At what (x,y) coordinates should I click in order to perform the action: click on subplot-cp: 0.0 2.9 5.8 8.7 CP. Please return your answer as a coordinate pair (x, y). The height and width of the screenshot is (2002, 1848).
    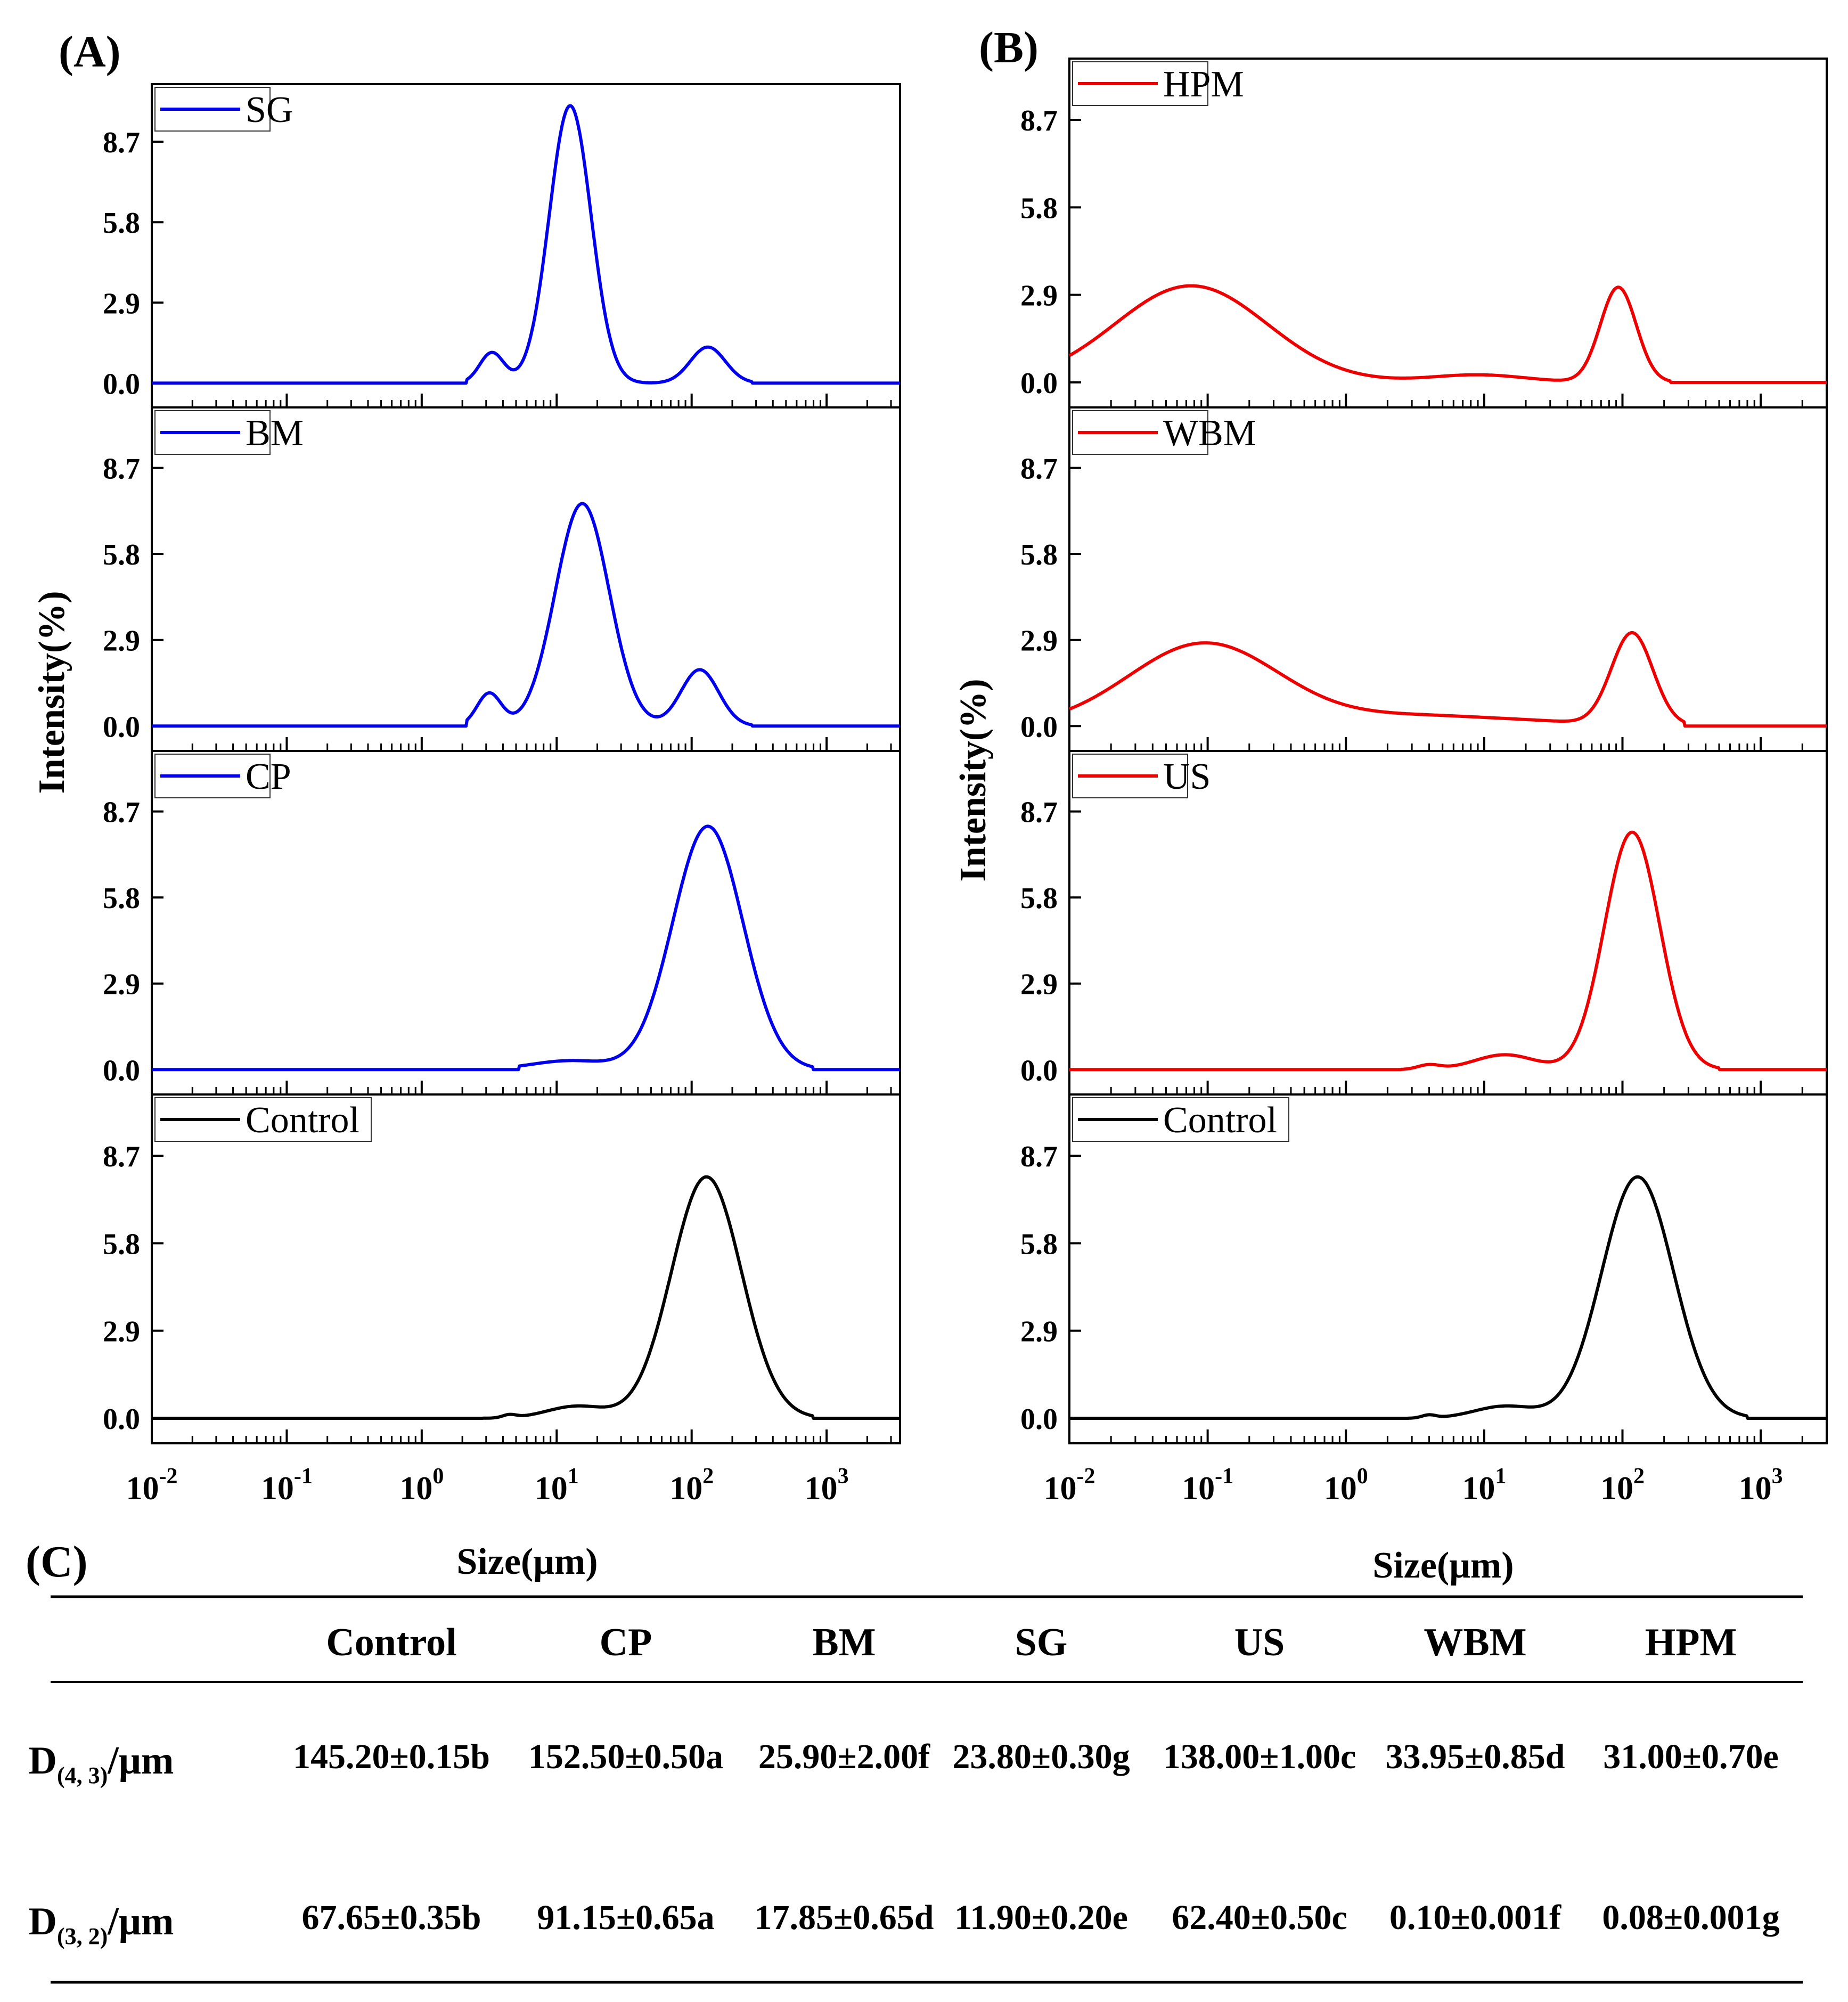
    Looking at the image, I should click on (502, 923).